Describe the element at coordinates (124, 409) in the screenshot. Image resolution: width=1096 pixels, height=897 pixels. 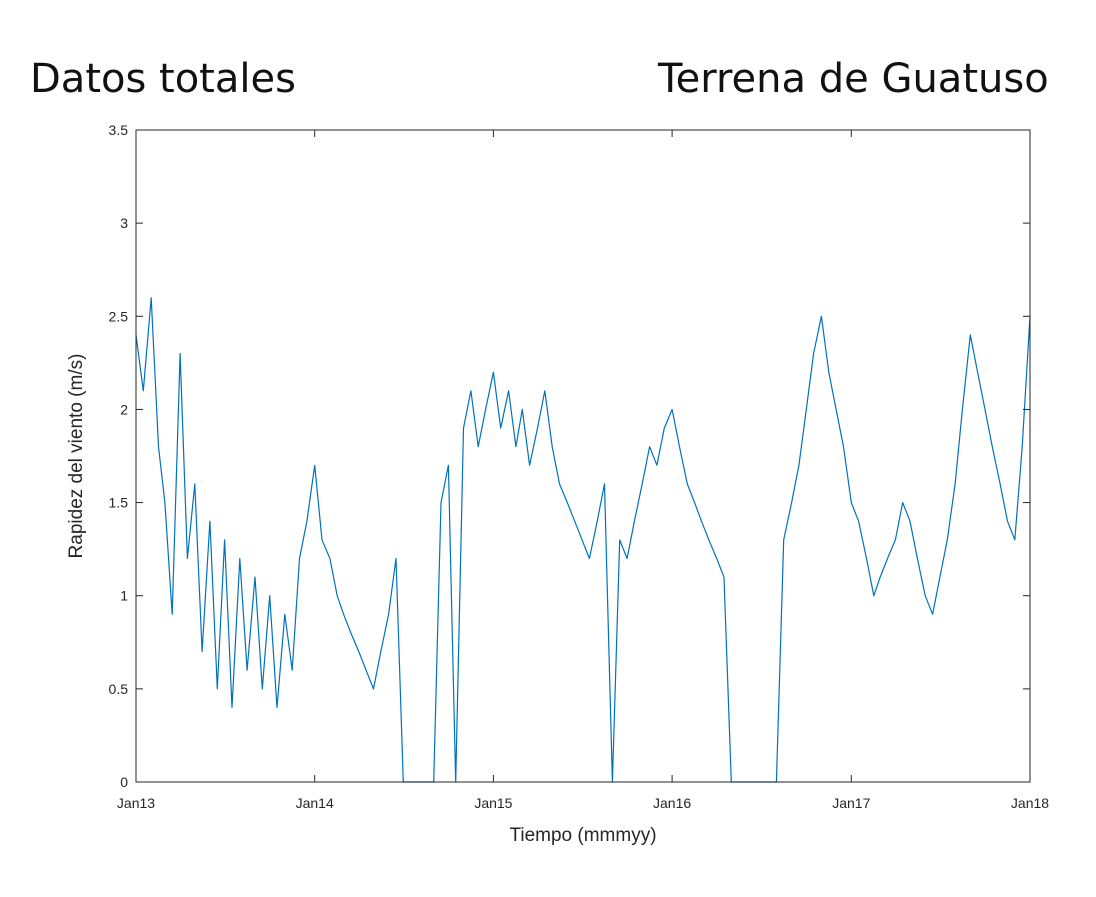
I see `y-tick-label: 2` at that location.